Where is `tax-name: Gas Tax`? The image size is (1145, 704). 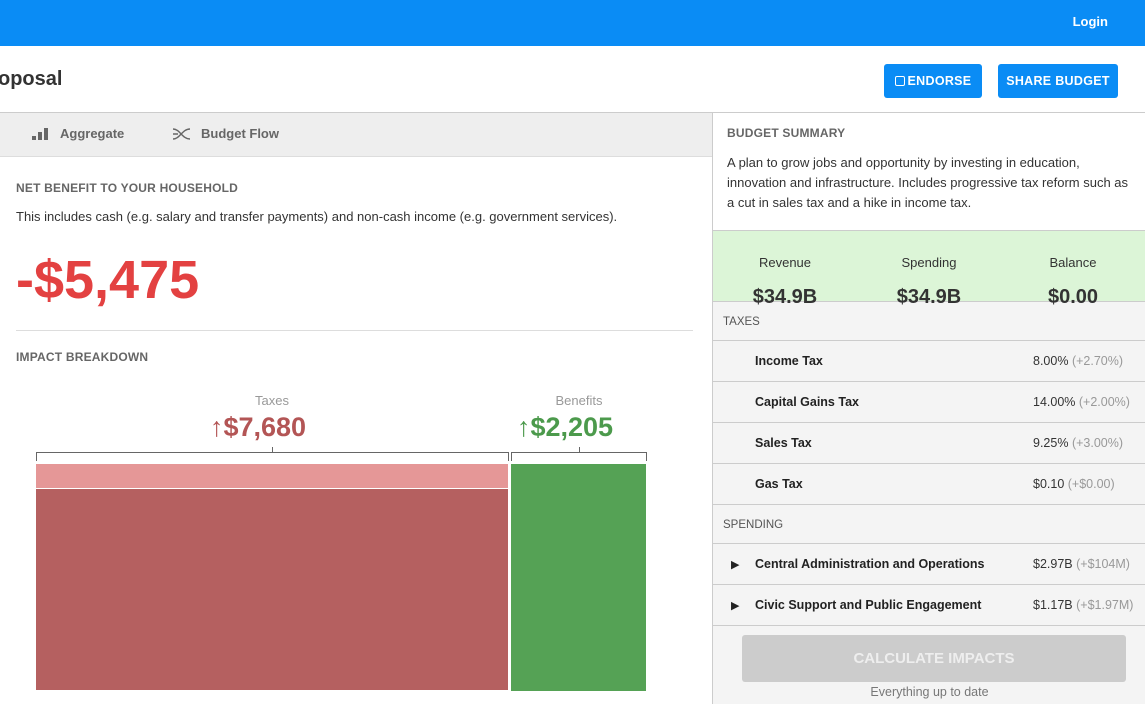 tax-name: Gas Tax is located at coordinates (779, 484).